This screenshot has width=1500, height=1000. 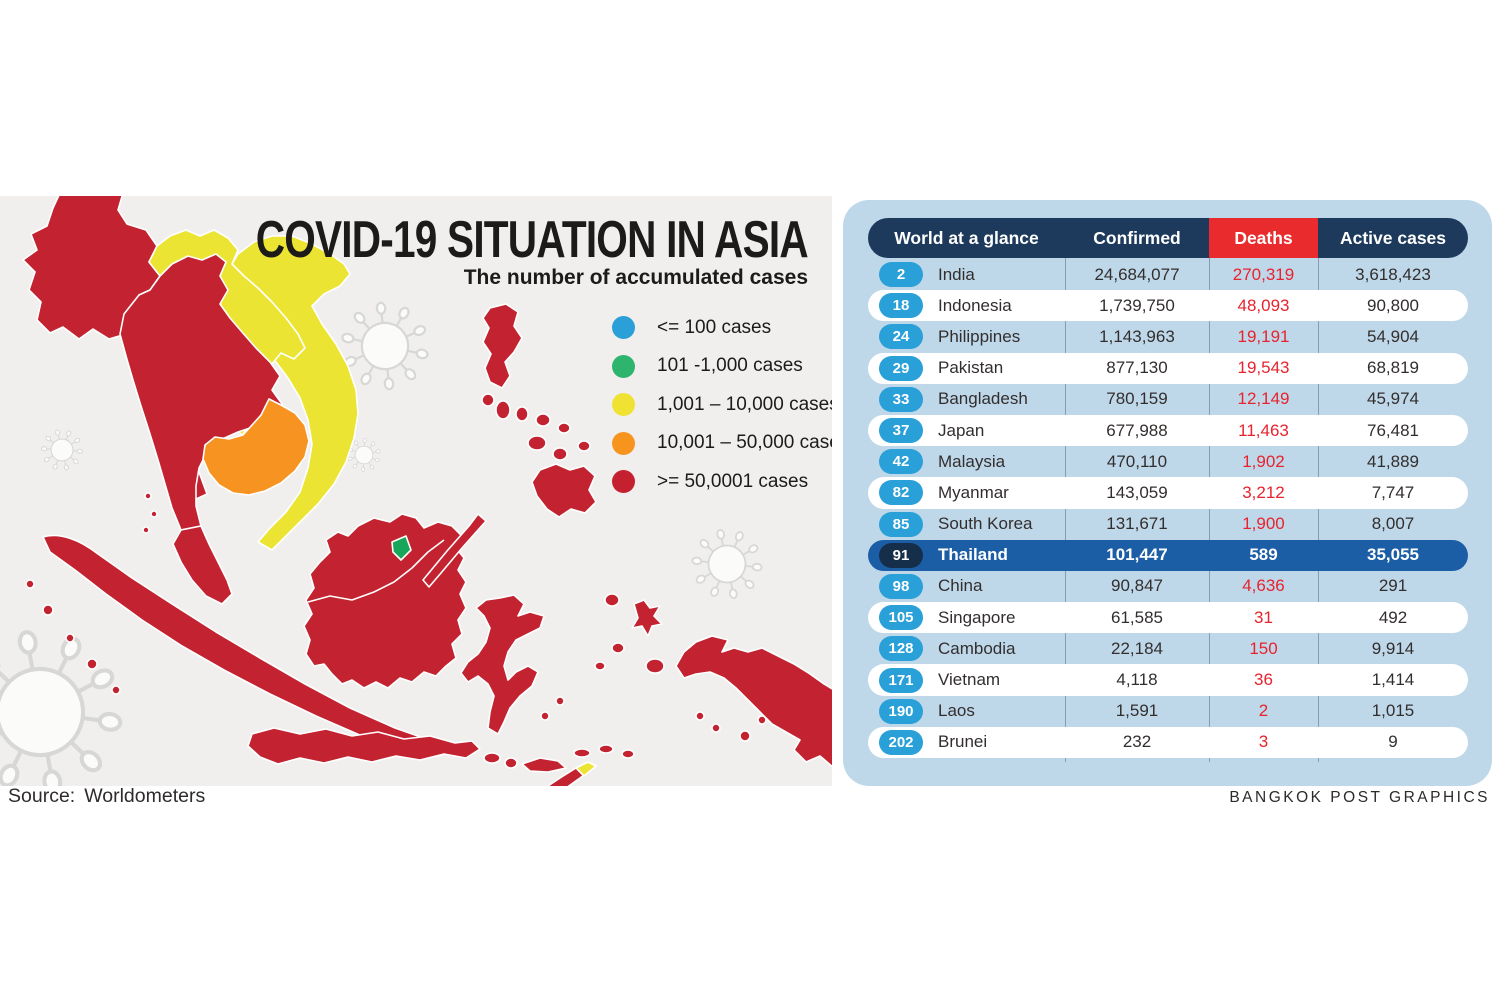 I want to click on header-world-at-a-glance: World at a glance, so click(x=966, y=237).